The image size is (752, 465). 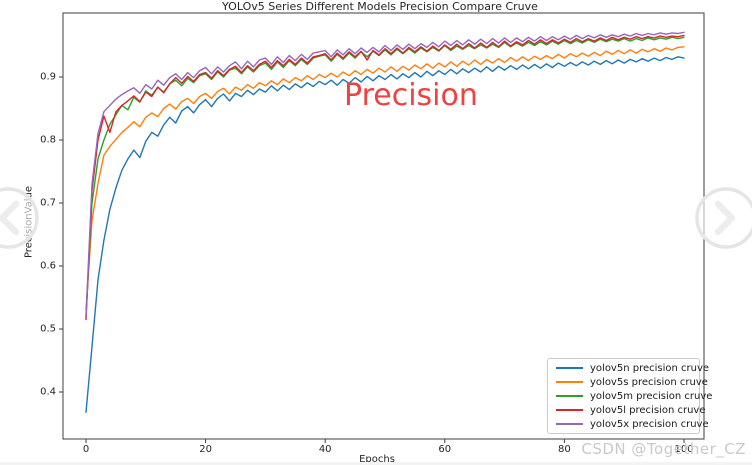 What do you see at coordinates (684, 449) in the screenshot?
I see `x-tick-label: 100` at bounding box center [684, 449].